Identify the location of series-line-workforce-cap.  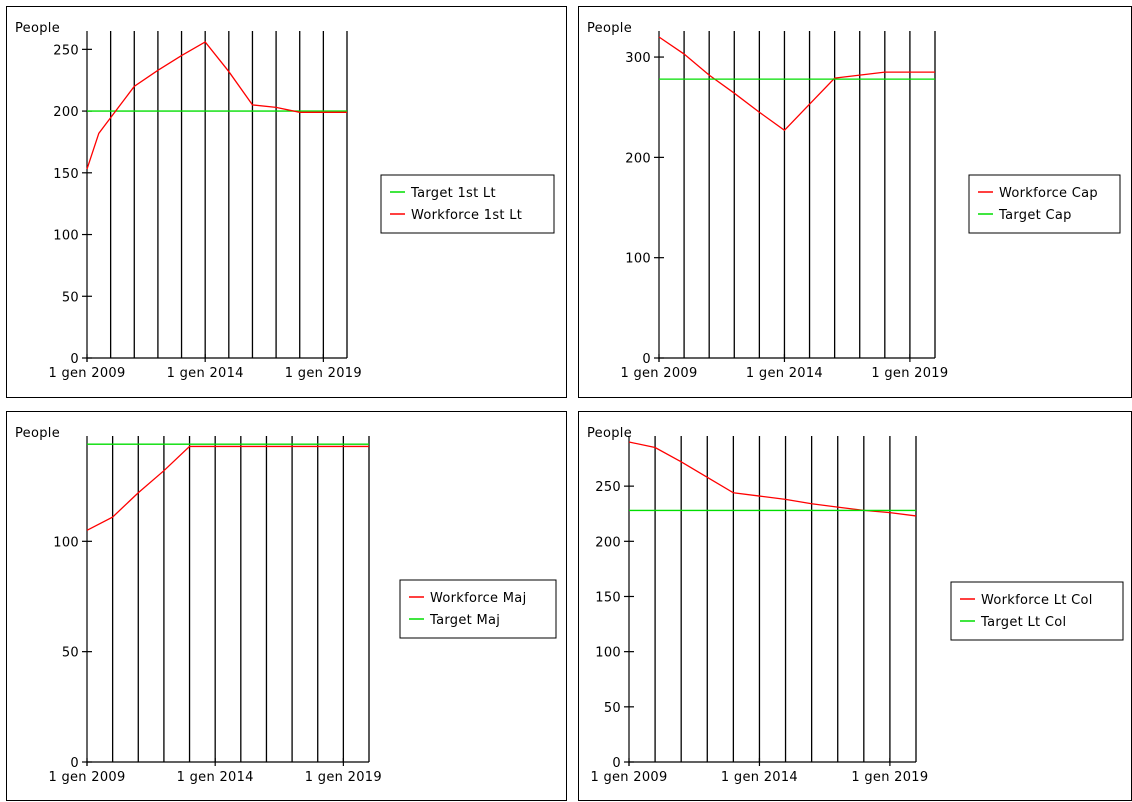
(796, 84).